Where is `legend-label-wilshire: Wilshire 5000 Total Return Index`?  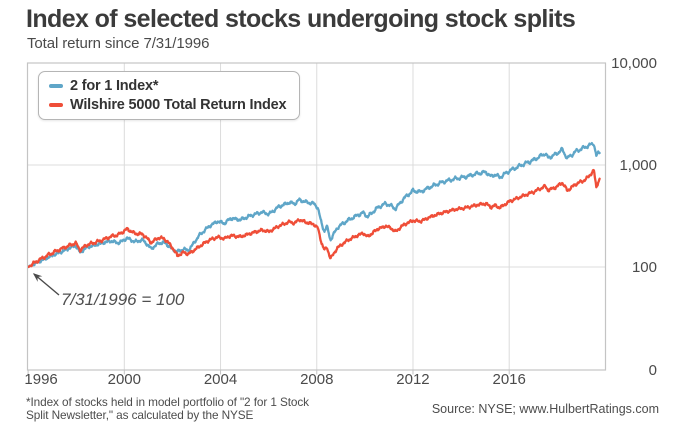 legend-label-wilshire: Wilshire 5000 Total Return Index is located at coordinates (178, 104).